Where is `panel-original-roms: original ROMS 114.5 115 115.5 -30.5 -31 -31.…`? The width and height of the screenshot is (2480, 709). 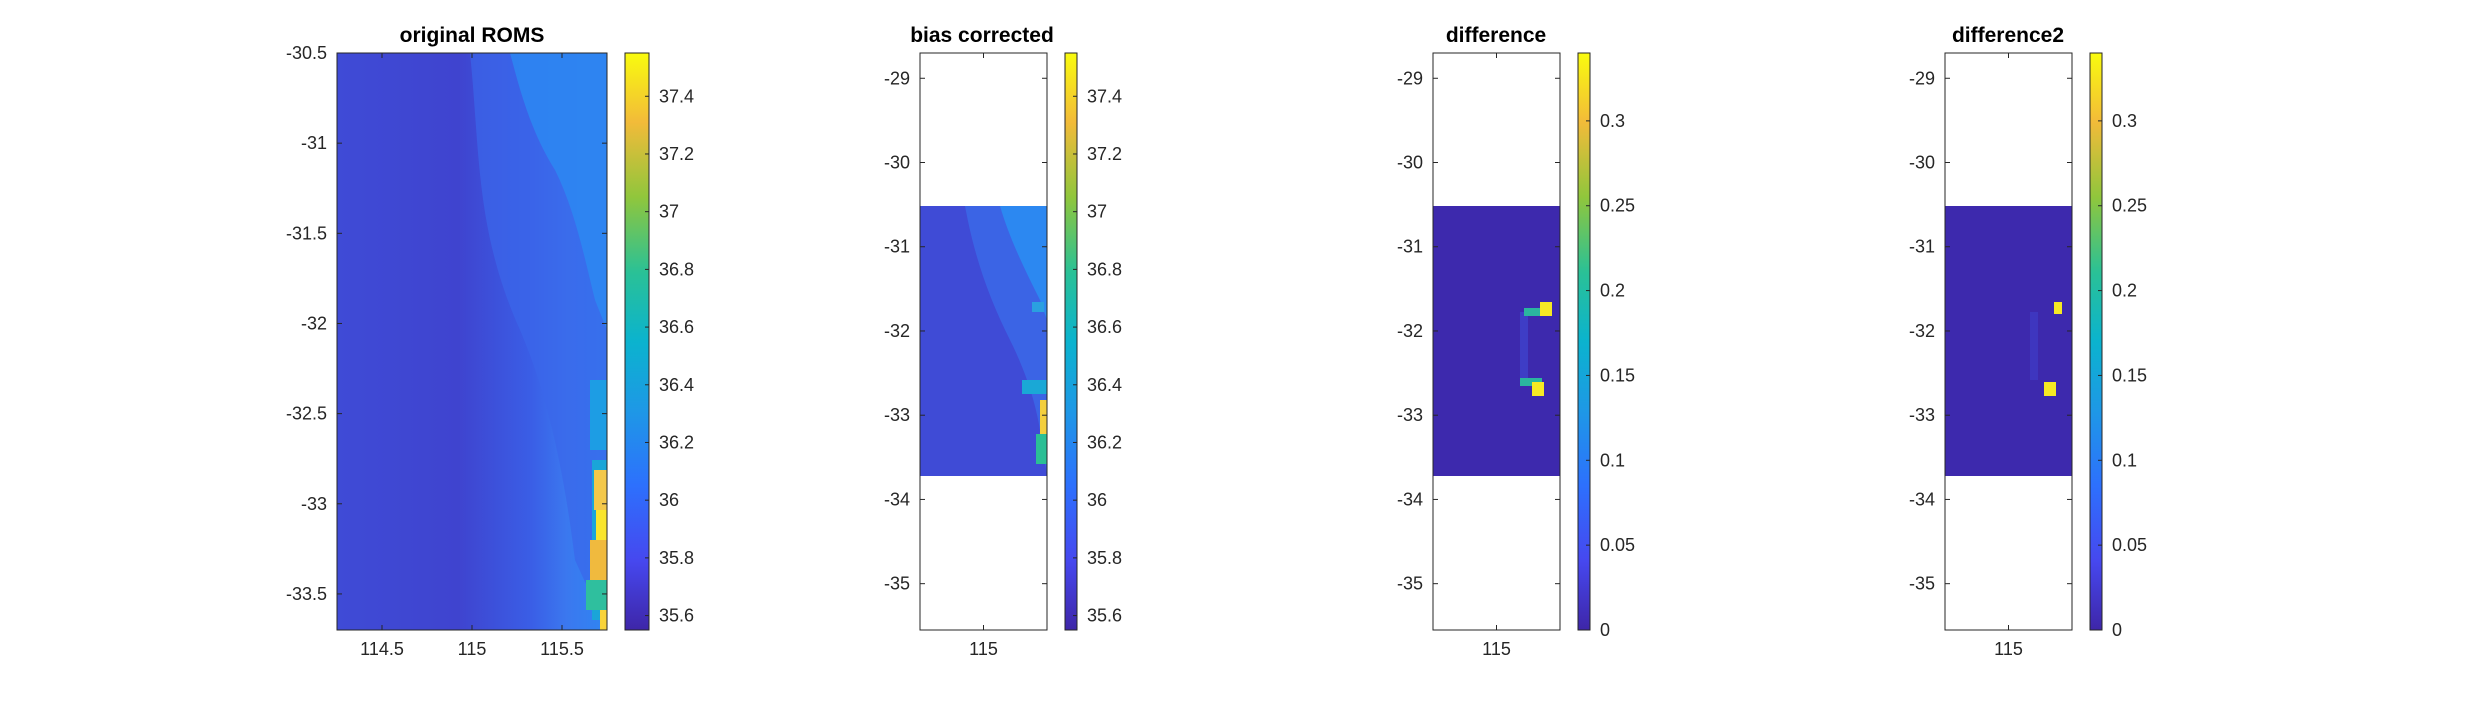
panel-original-roms: original ROMS 114.5 115 115.5 -30.5 -31 -31.… is located at coordinates (490, 341).